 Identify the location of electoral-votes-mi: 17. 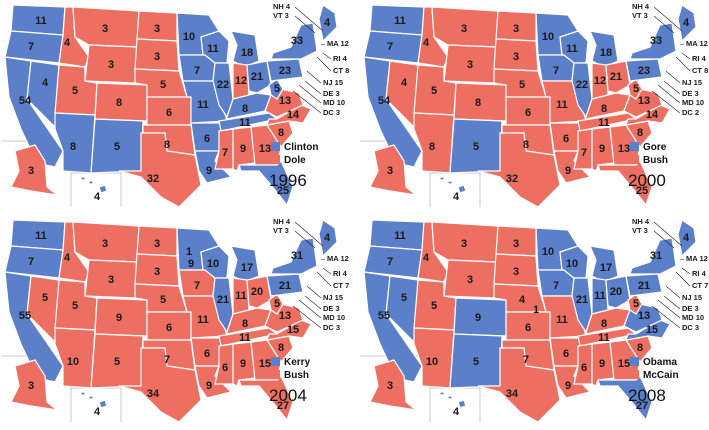
(247, 268).